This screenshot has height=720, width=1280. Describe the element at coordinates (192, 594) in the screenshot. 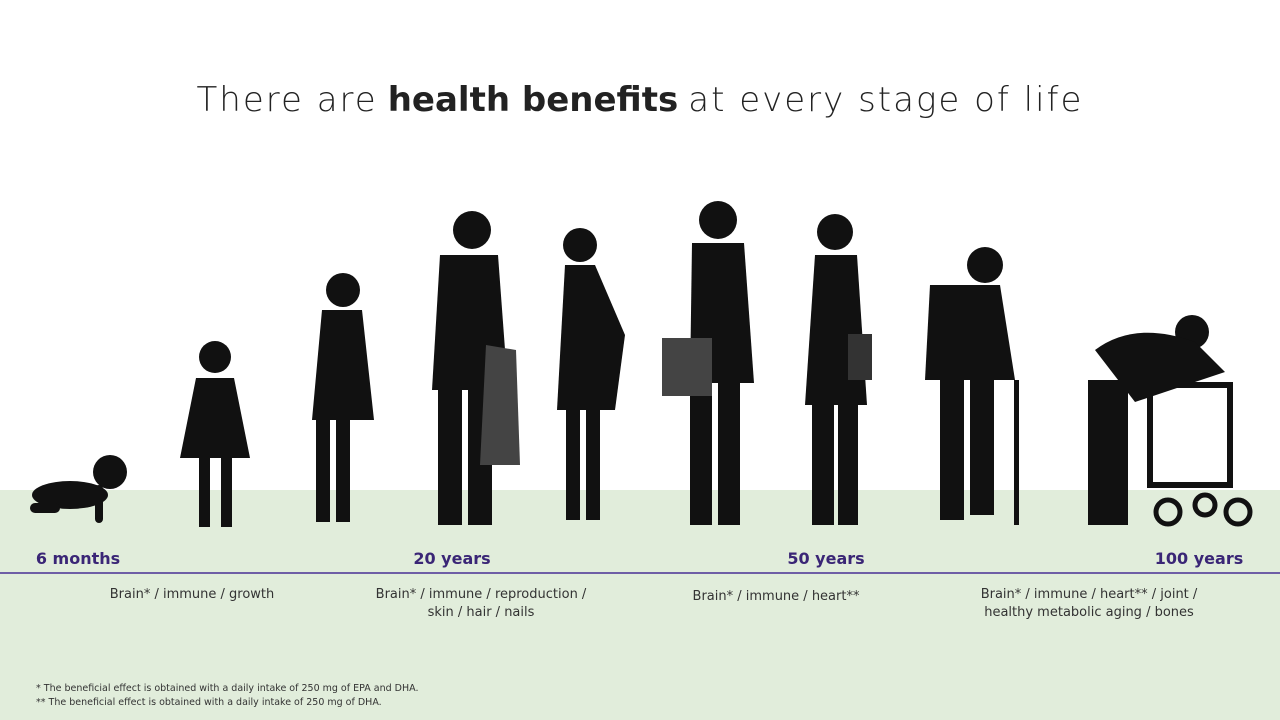

I see `benefit-text: Brain* / immune / growth` at that location.